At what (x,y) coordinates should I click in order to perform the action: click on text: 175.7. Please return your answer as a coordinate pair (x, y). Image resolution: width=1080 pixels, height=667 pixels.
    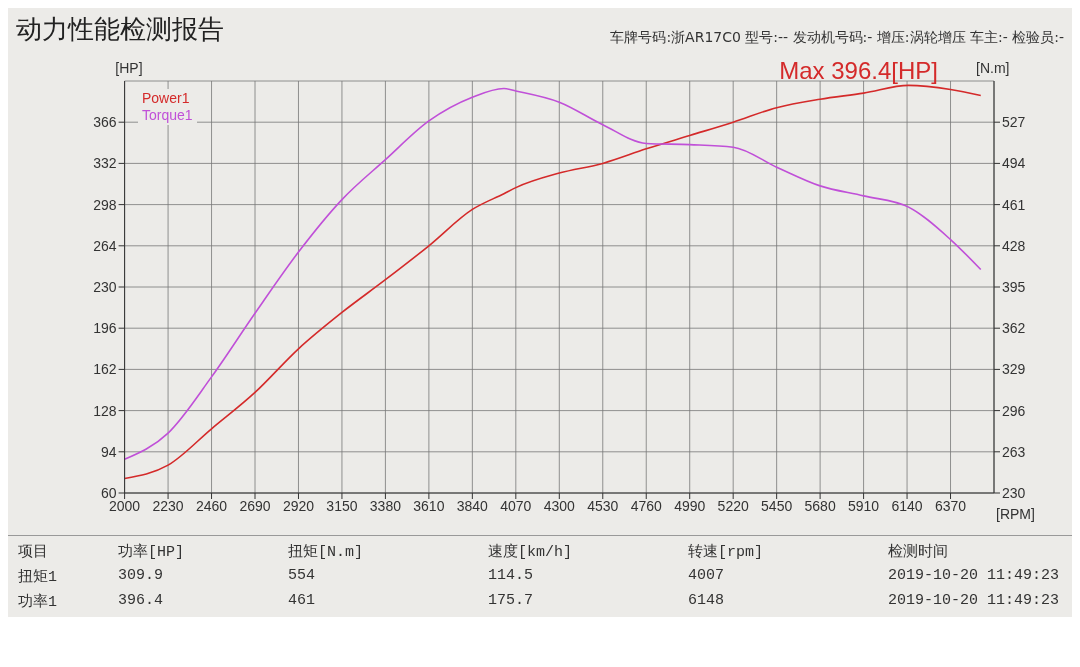
    Looking at the image, I should click on (511, 601).